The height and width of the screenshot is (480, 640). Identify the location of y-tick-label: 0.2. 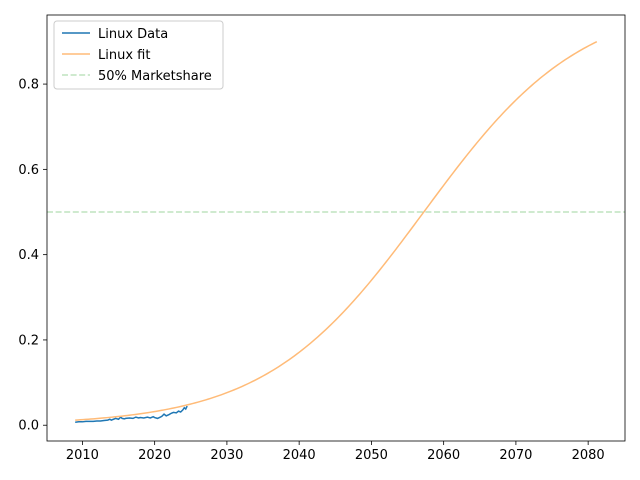
(28, 340).